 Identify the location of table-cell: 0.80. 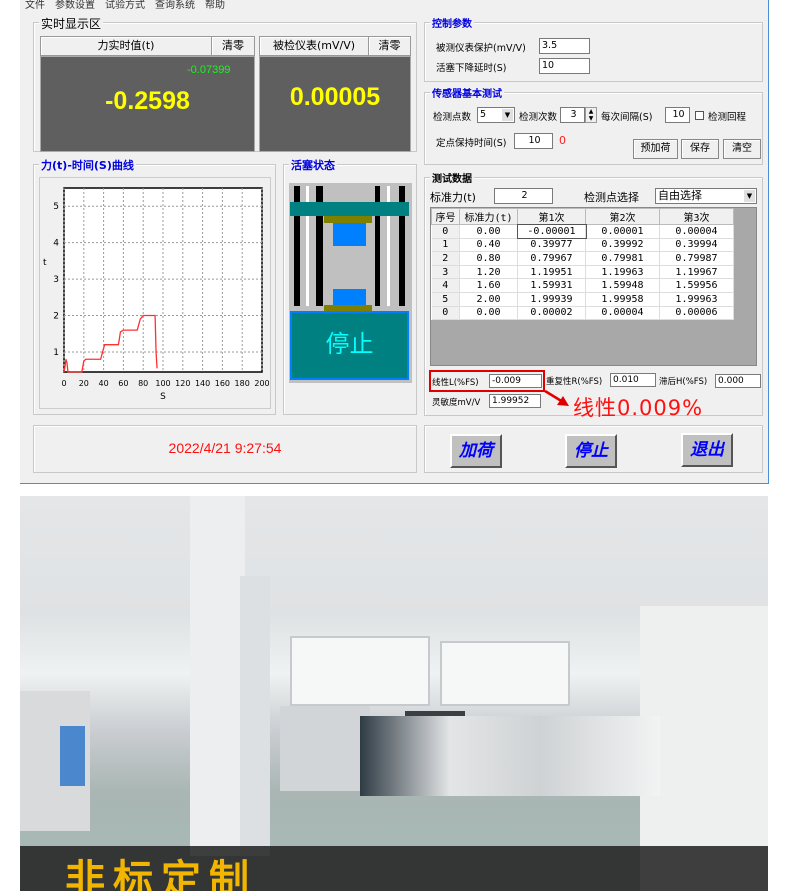
(488, 258).